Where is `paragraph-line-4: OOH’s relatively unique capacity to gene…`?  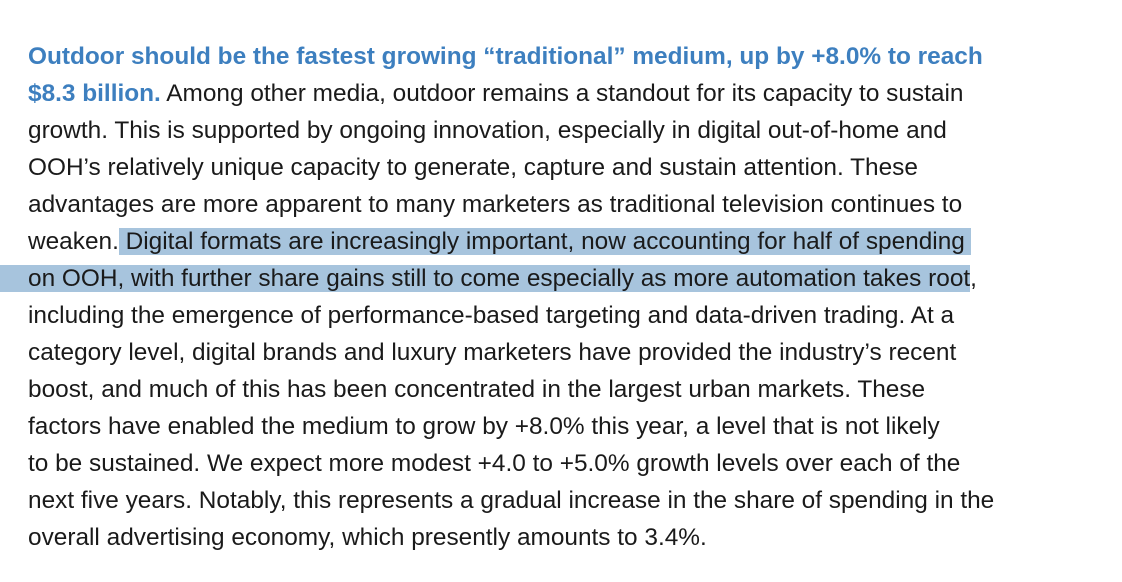
paragraph-line-4: OOH’s relatively unique capacity to gene… is located at coordinates (473, 167).